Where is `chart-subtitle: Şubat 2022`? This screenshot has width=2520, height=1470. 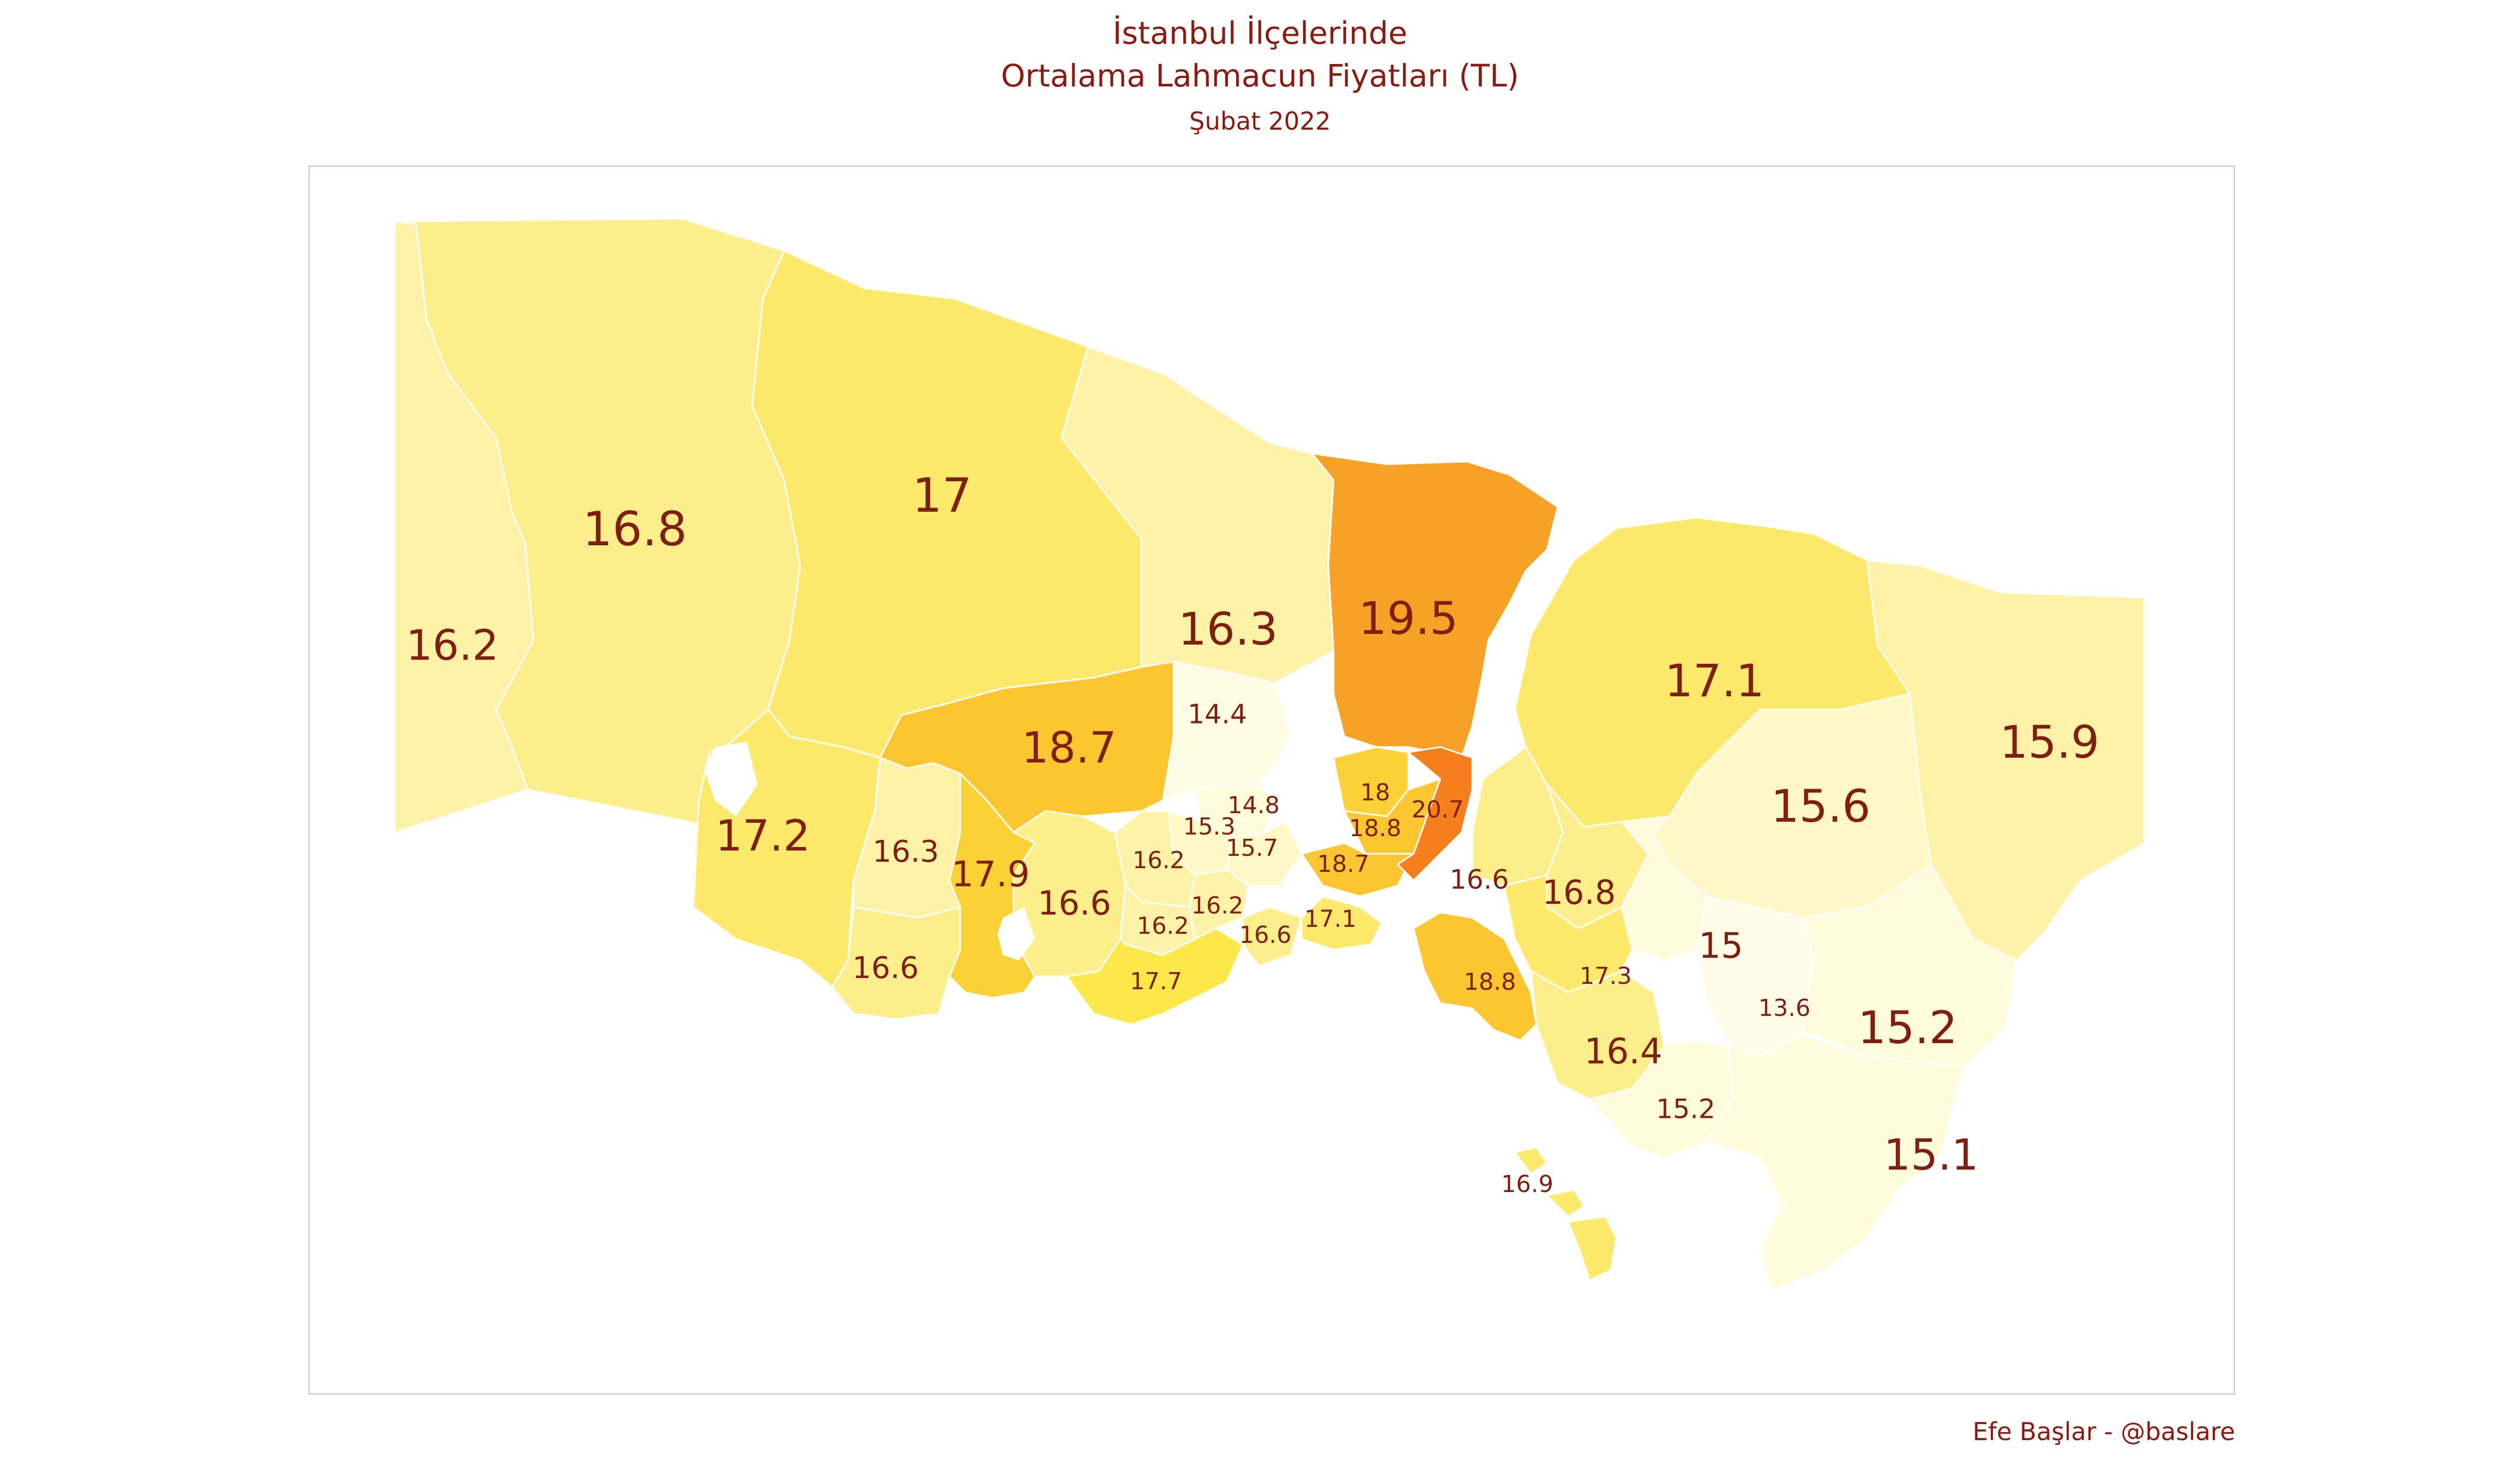 chart-subtitle: Şubat 2022 is located at coordinates (1260, 121).